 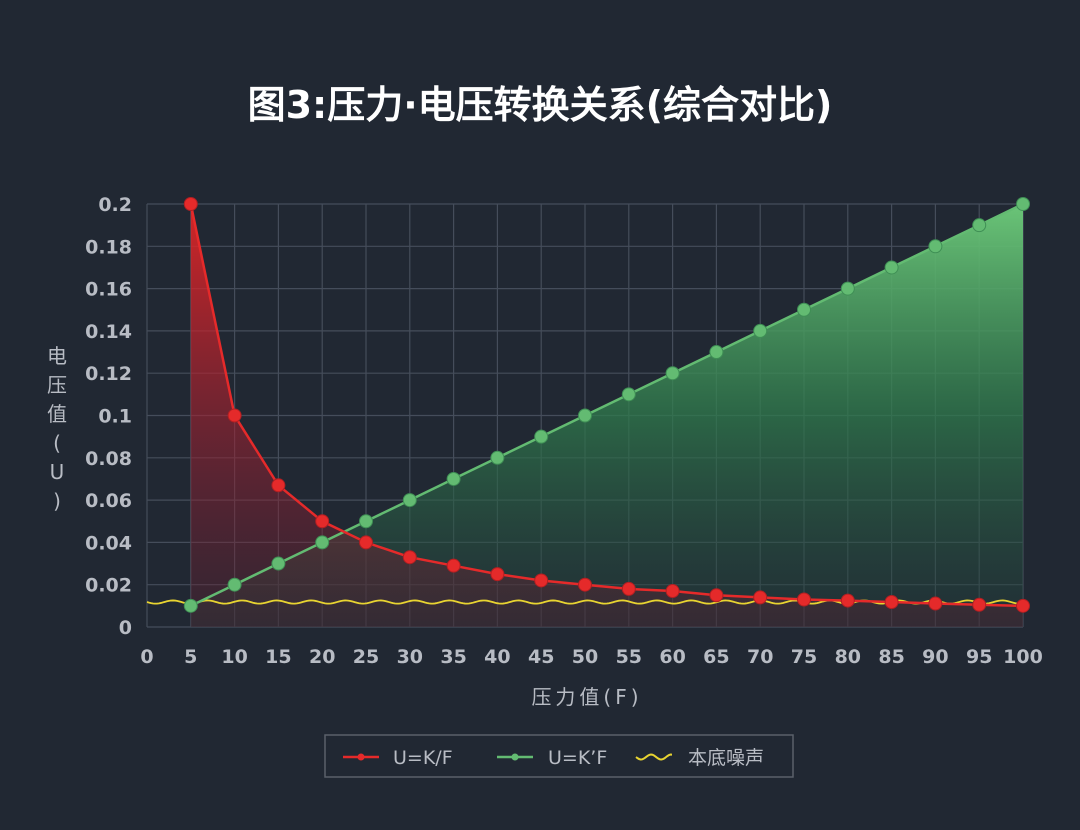 What do you see at coordinates (586, 697) in the screenshot?
I see `x-axis-label: 压力值(F)` at bounding box center [586, 697].